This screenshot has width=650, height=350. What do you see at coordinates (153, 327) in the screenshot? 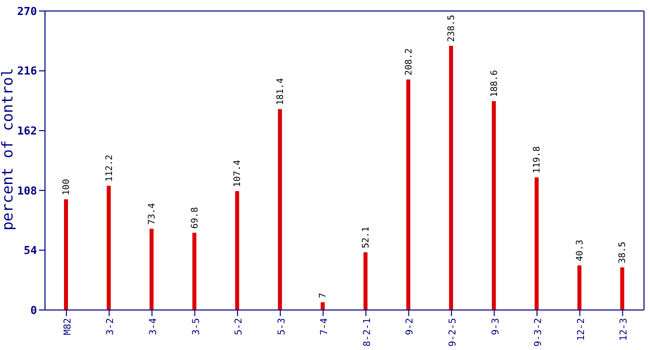
I see `x-tick-label: 3-4` at bounding box center [153, 327].